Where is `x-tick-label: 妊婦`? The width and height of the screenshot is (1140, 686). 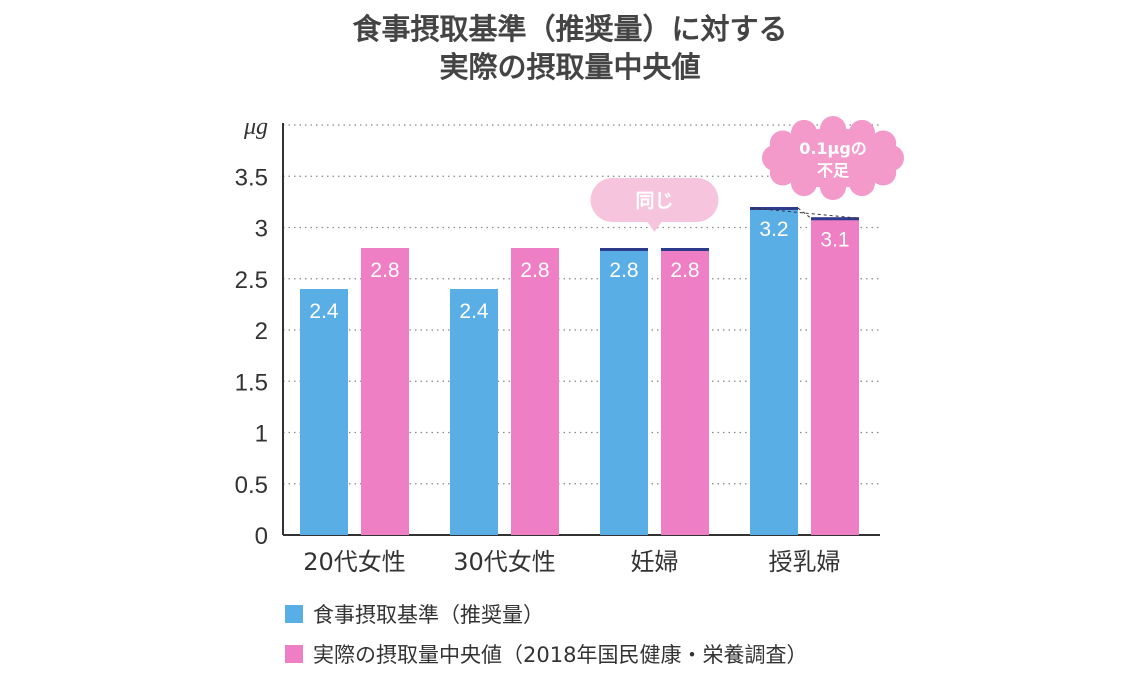
x-tick-label: 妊婦 is located at coordinates (655, 562).